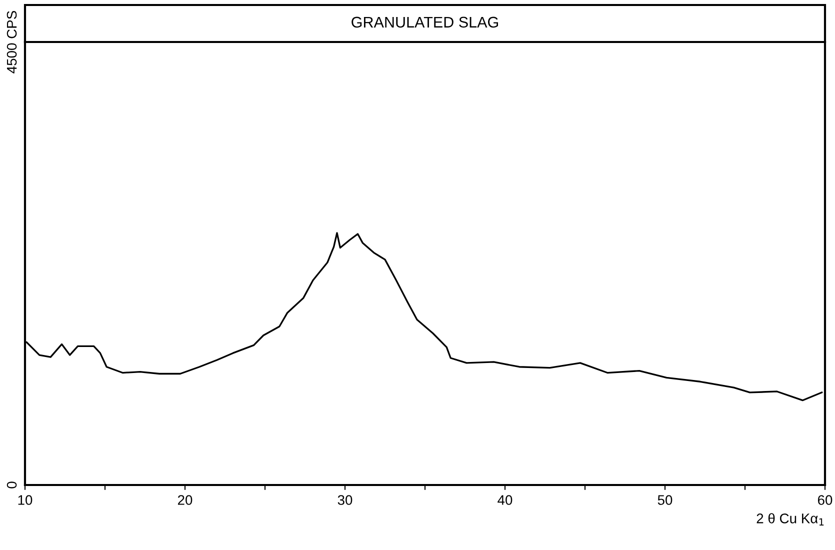  Describe the element at coordinates (345, 500) in the screenshot. I see `x-tick-label: 30` at that location.